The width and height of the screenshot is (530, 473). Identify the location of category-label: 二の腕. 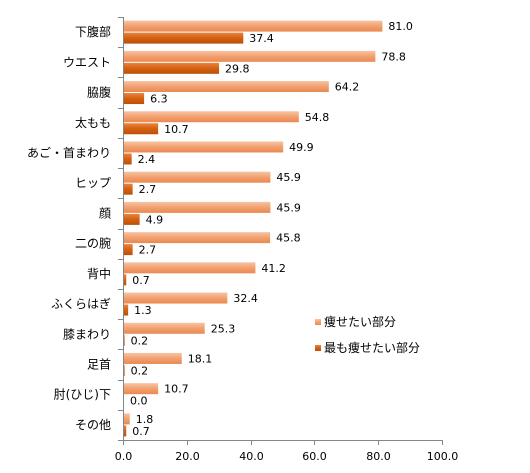
(93, 243).